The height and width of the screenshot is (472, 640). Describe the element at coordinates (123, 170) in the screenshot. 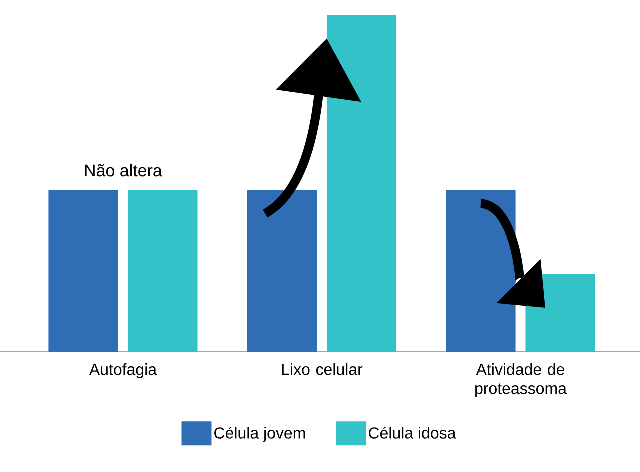

I see `annotation: Não altera` at that location.